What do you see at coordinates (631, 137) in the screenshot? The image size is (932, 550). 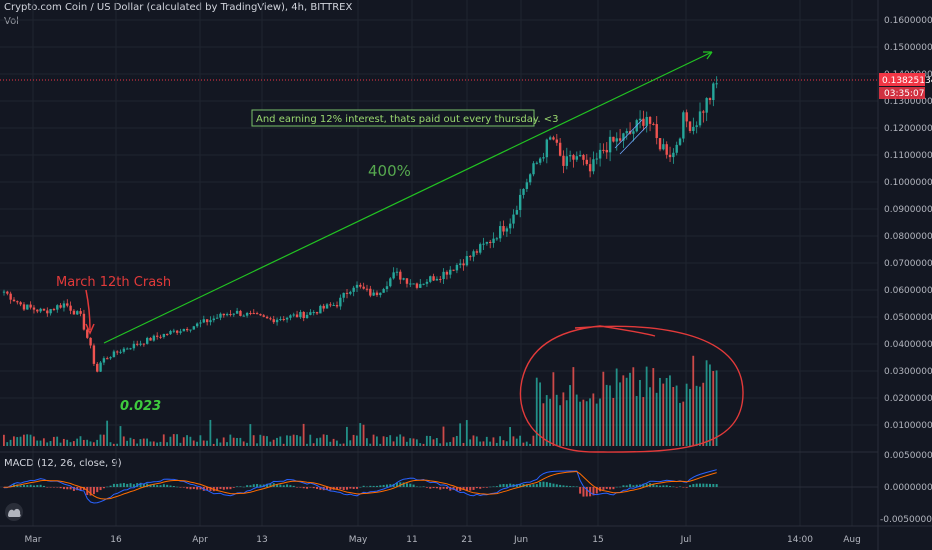 I see `channel-drawing` at bounding box center [631, 137].